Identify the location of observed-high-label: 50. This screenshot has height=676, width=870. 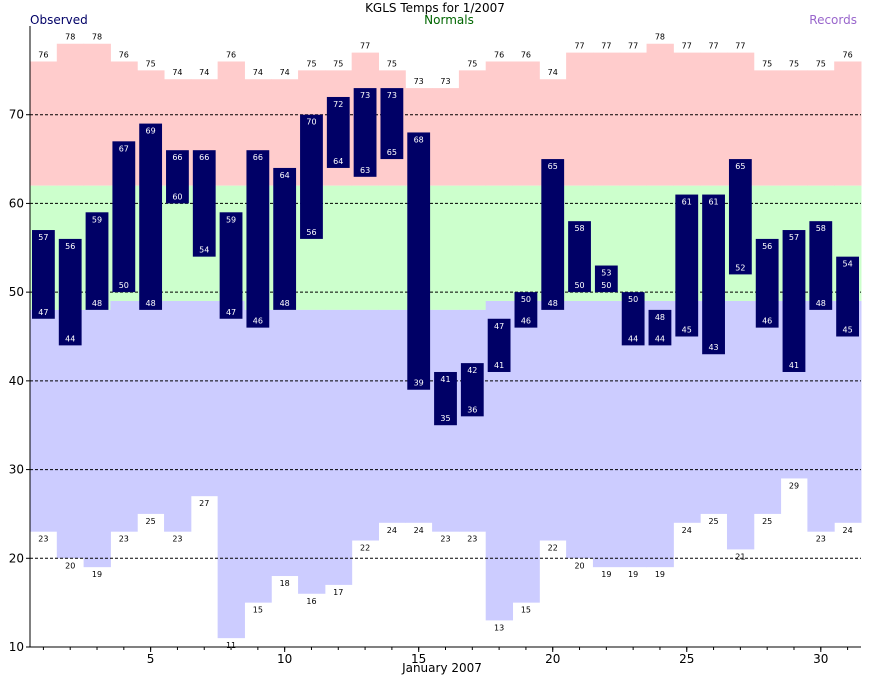
(633, 299).